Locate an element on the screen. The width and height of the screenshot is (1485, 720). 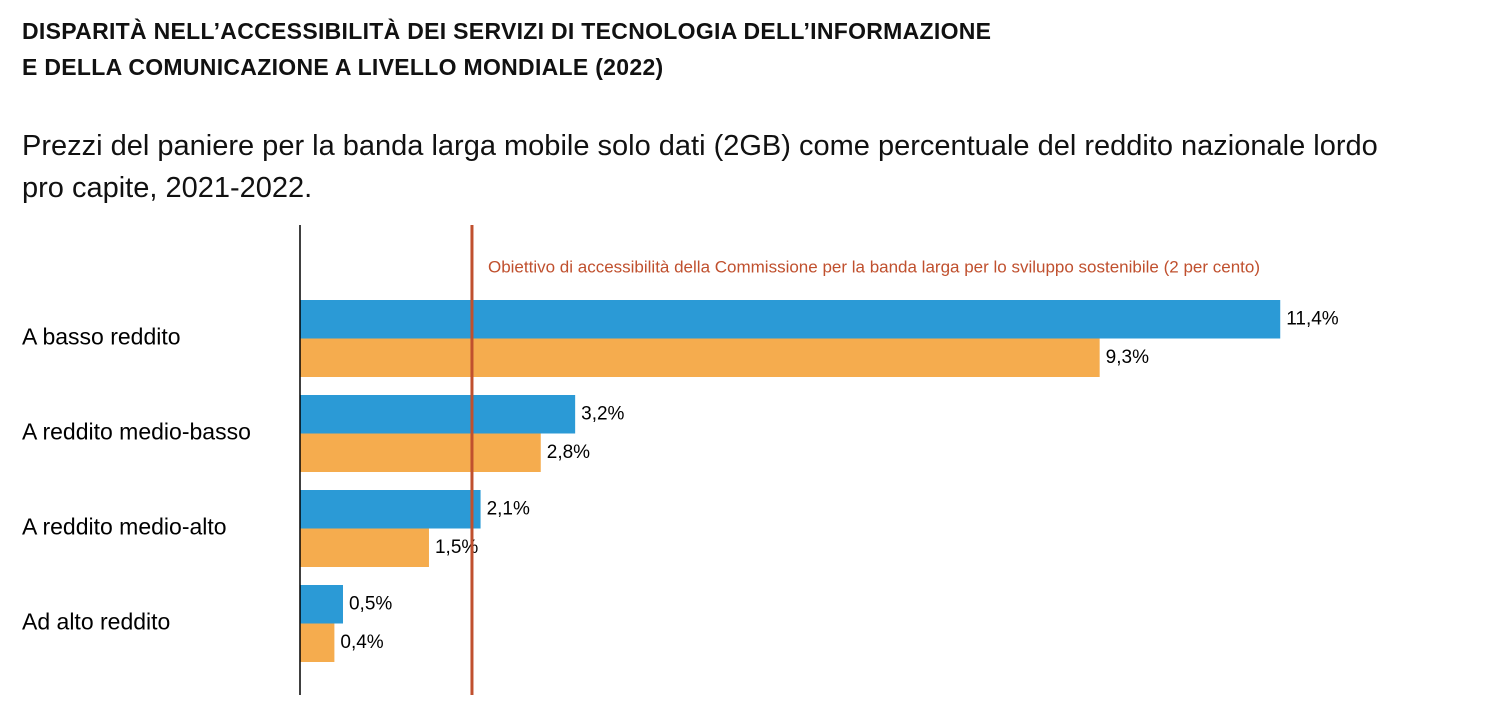
category-label: Ad alto reddito is located at coordinates (96, 622).